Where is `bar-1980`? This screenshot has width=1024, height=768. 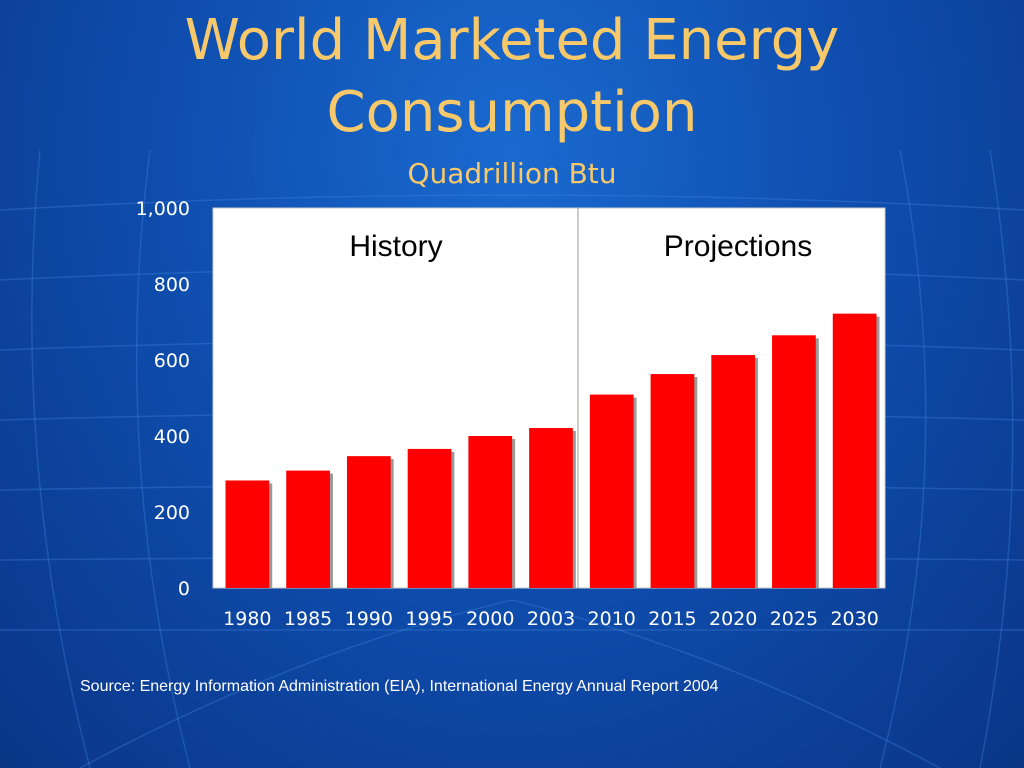 bar-1980 is located at coordinates (247, 534).